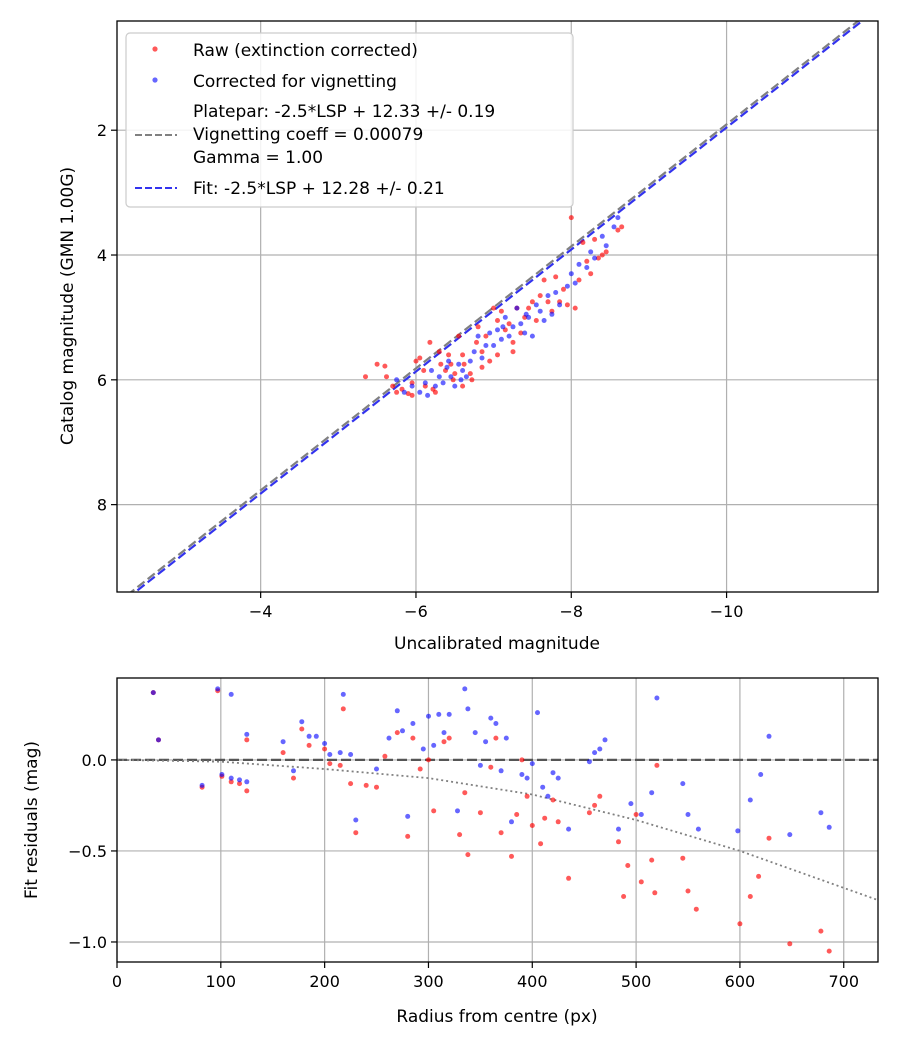  What do you see at coordinates (87, 851) in the screenshot?
I see `residuals-y-tick-label: −0.5` at bounding box center [87, 851].